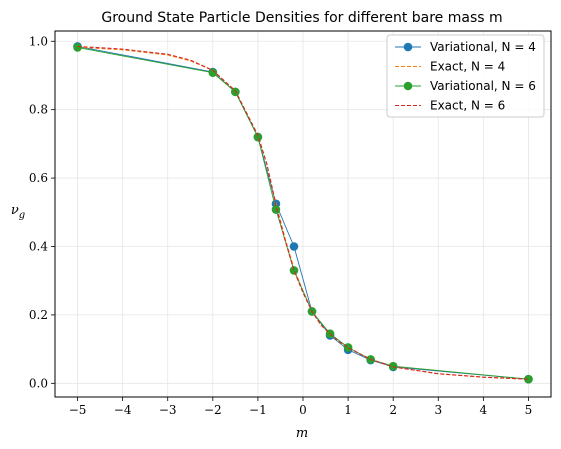 This screenshot has width=561, height=449. What do you see at coordinates (78, 410) in the screenshot?
I see `x-tick-label: −5` at bounding box center [78, 410].